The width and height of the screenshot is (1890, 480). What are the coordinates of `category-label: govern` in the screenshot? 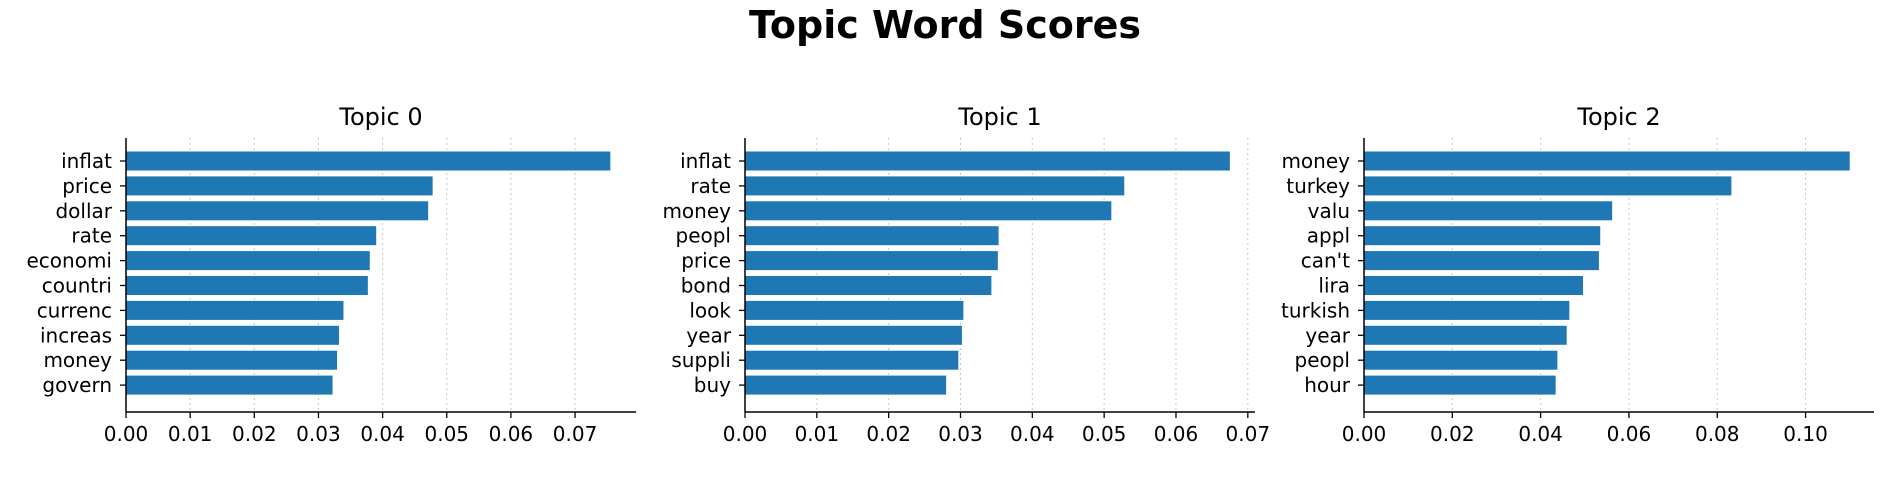 It's located at (77, 385).